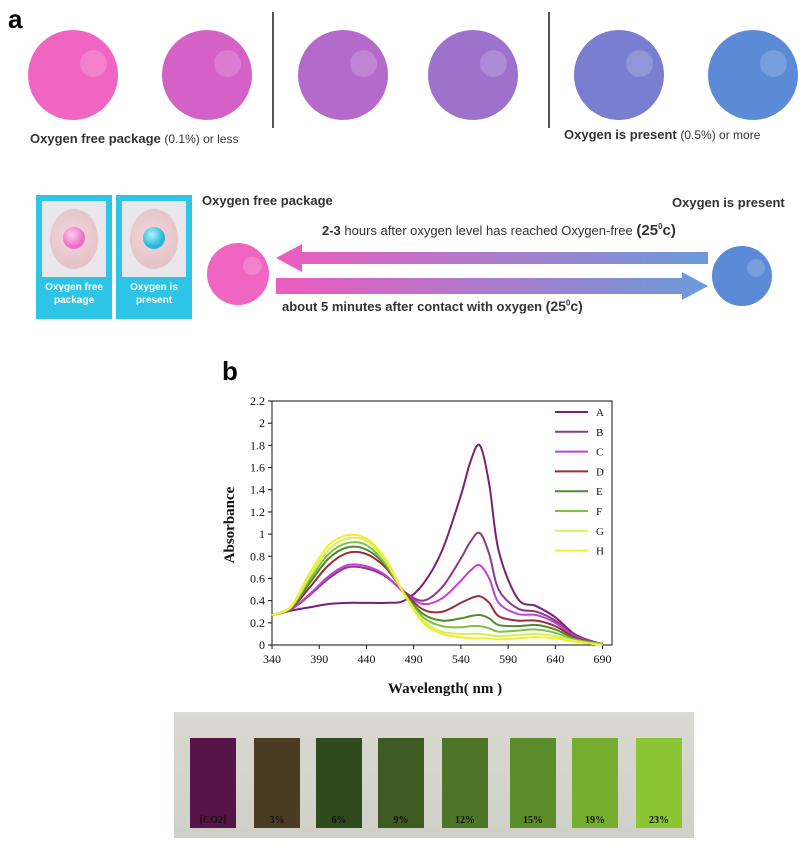 This screenshot has width=804, height=850. What do you see at coordinates (555, 306) in the screenshot?
I see `forward-temp: (25` at bounding box center [555, 306].